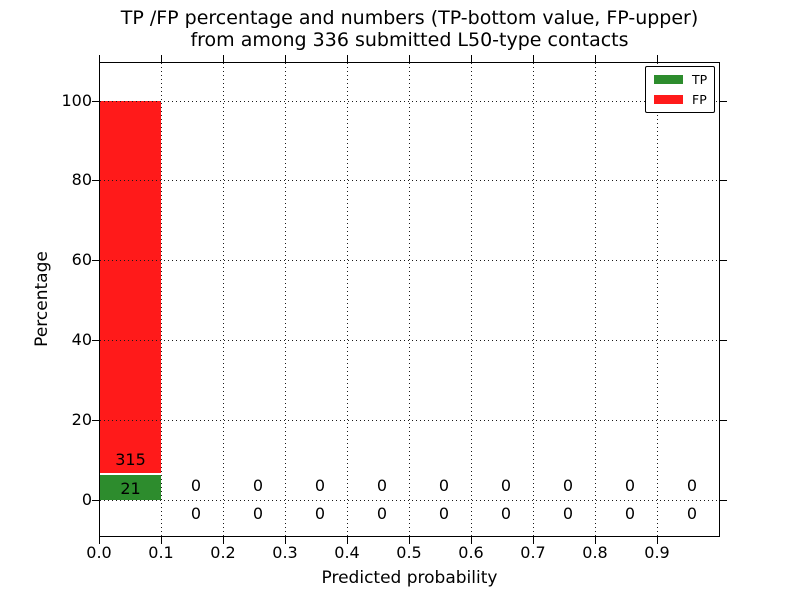 This screenshot has width=800, height=600. What do you see at coordinates (347, 552) in the screenshot?
I see `x-tick-label: 0.4` at bounding box center [347, 552].